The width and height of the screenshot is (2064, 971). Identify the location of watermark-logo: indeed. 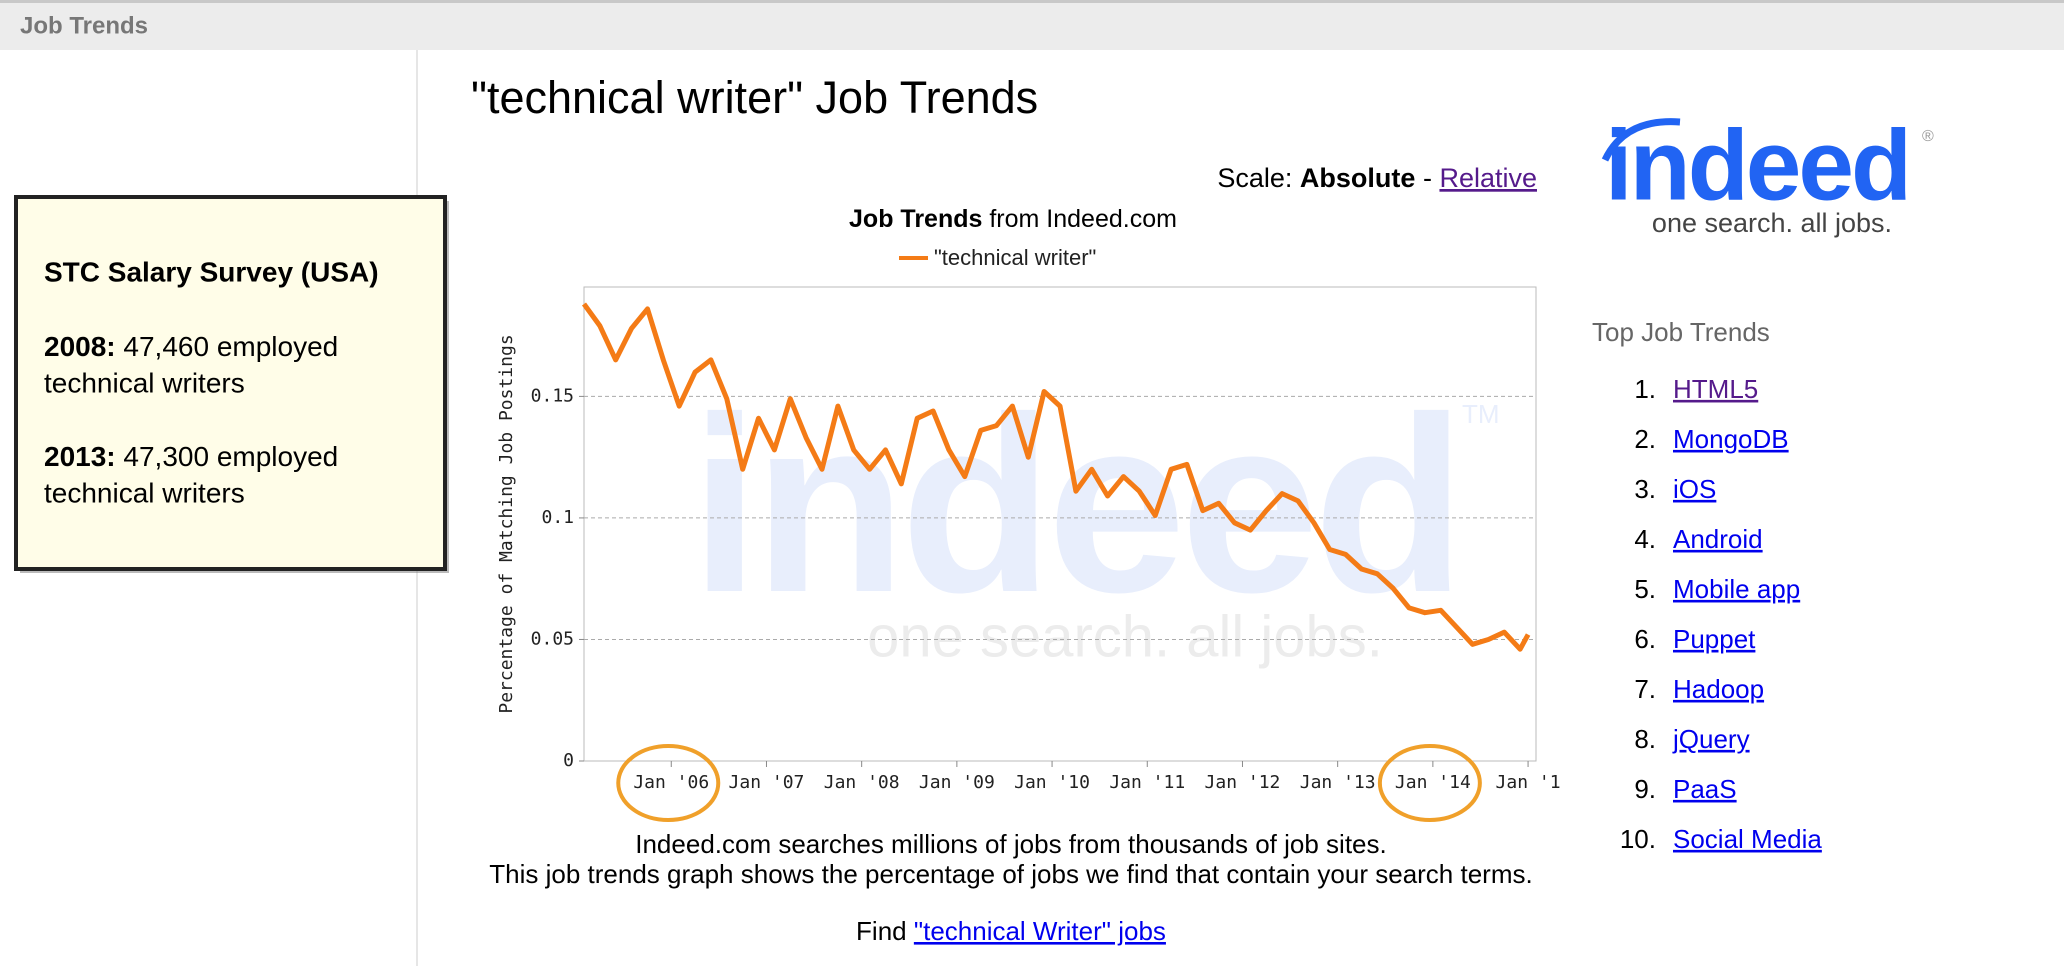
(1075, 504).